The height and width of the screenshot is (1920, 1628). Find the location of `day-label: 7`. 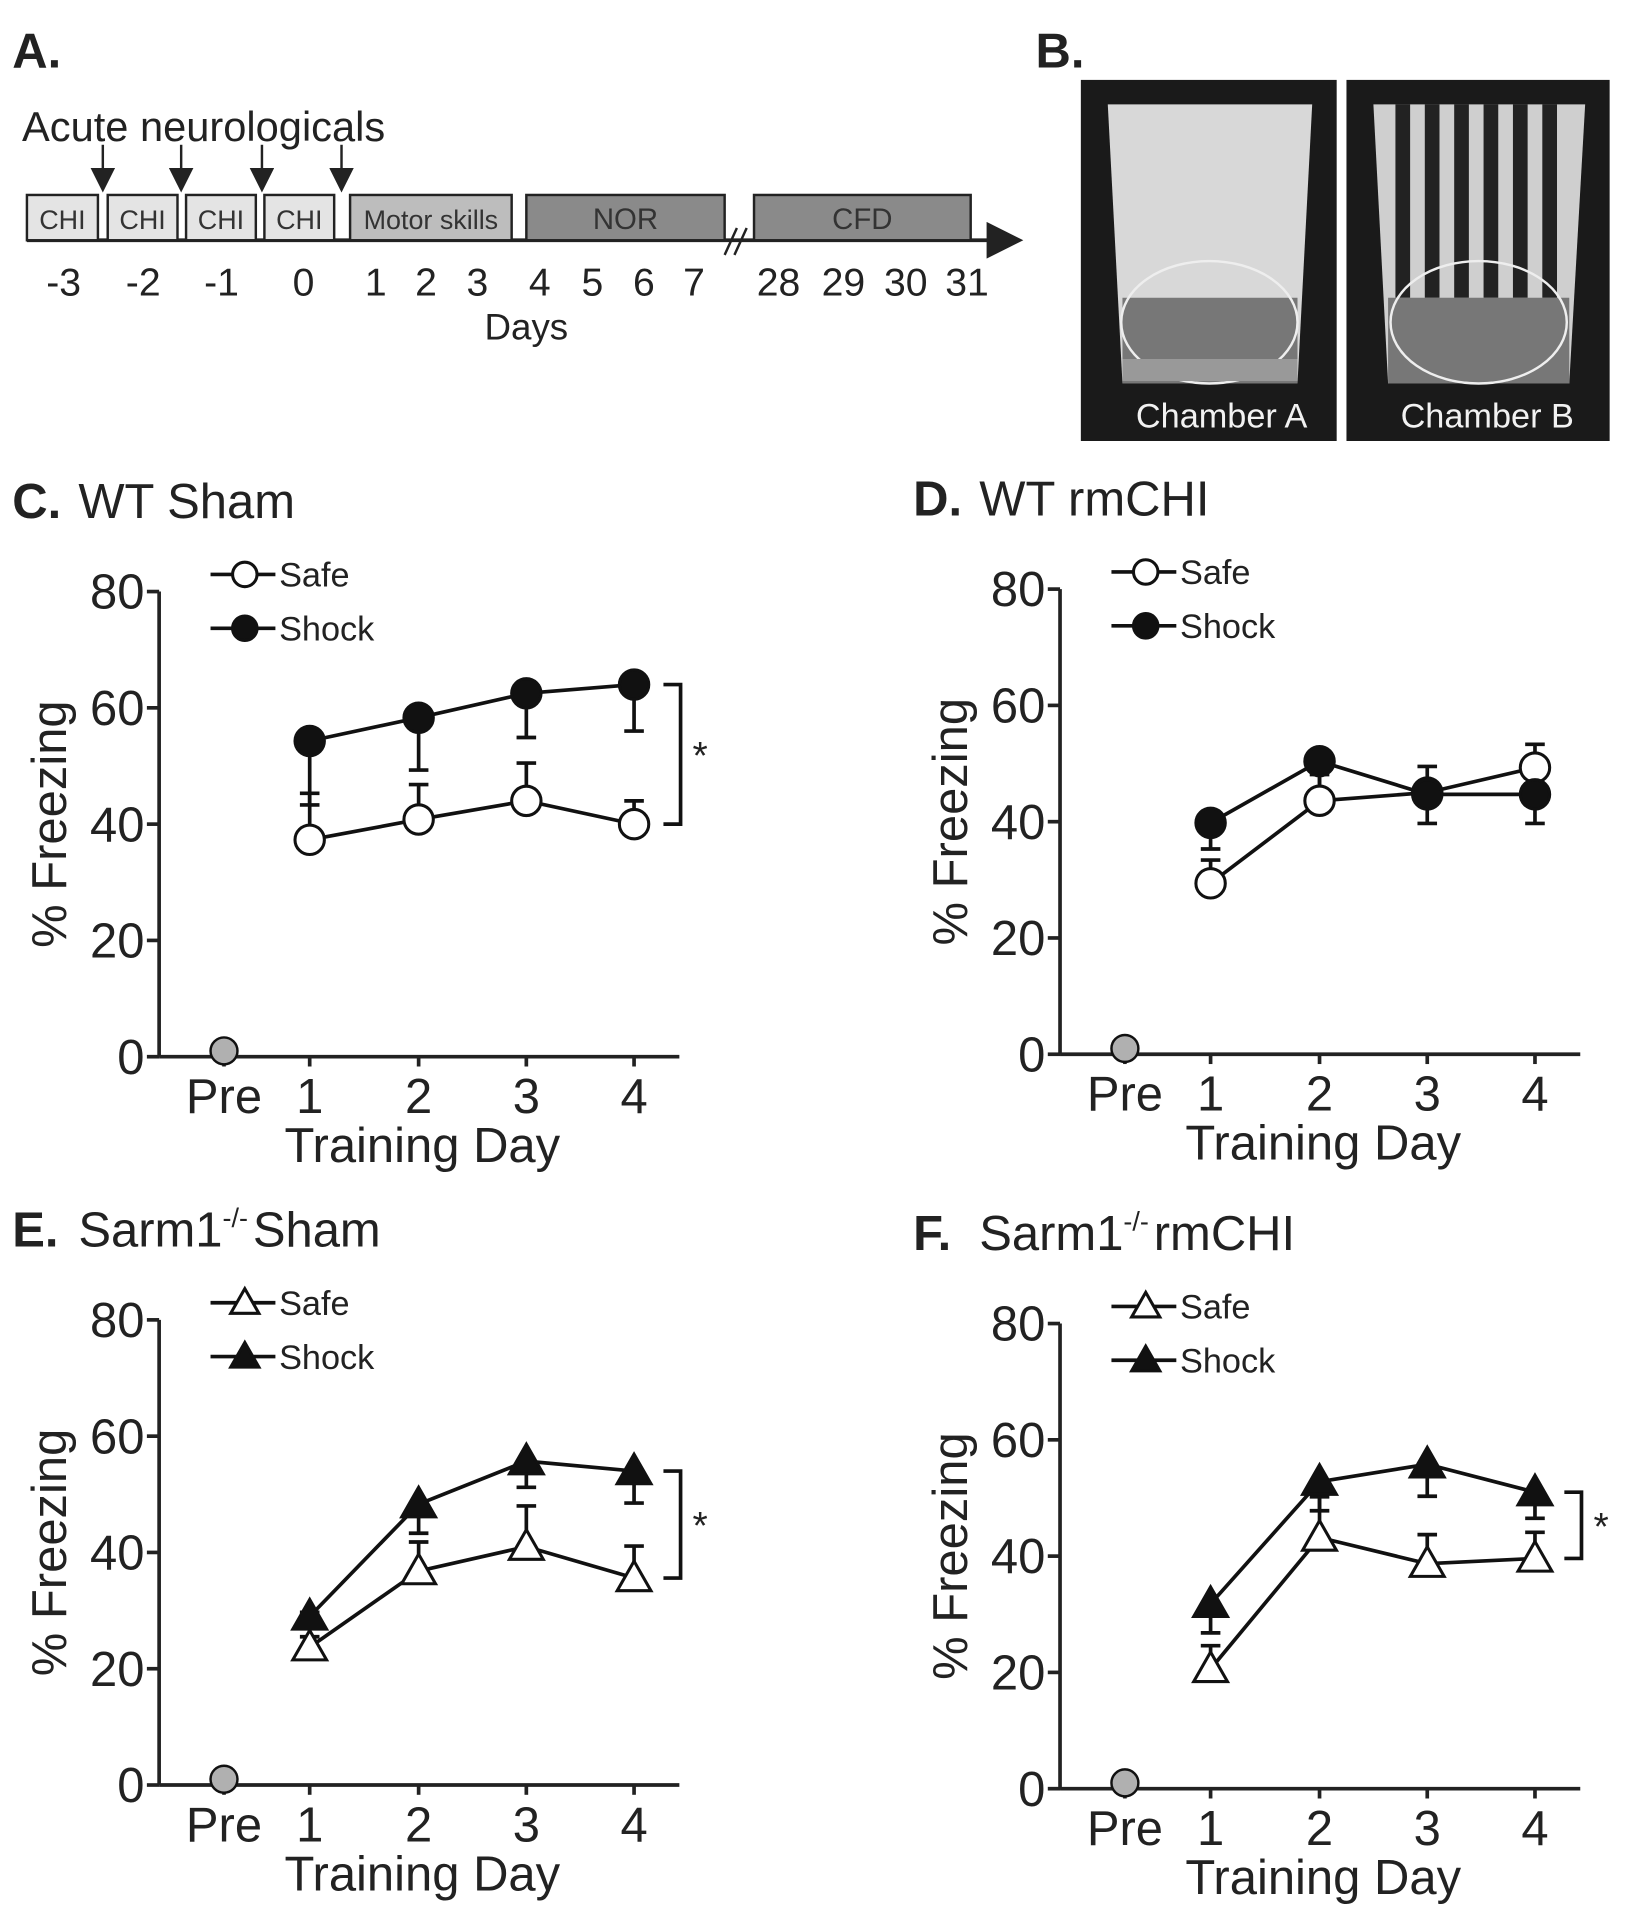

day-label: 7 is located at coordinates (694, 282).